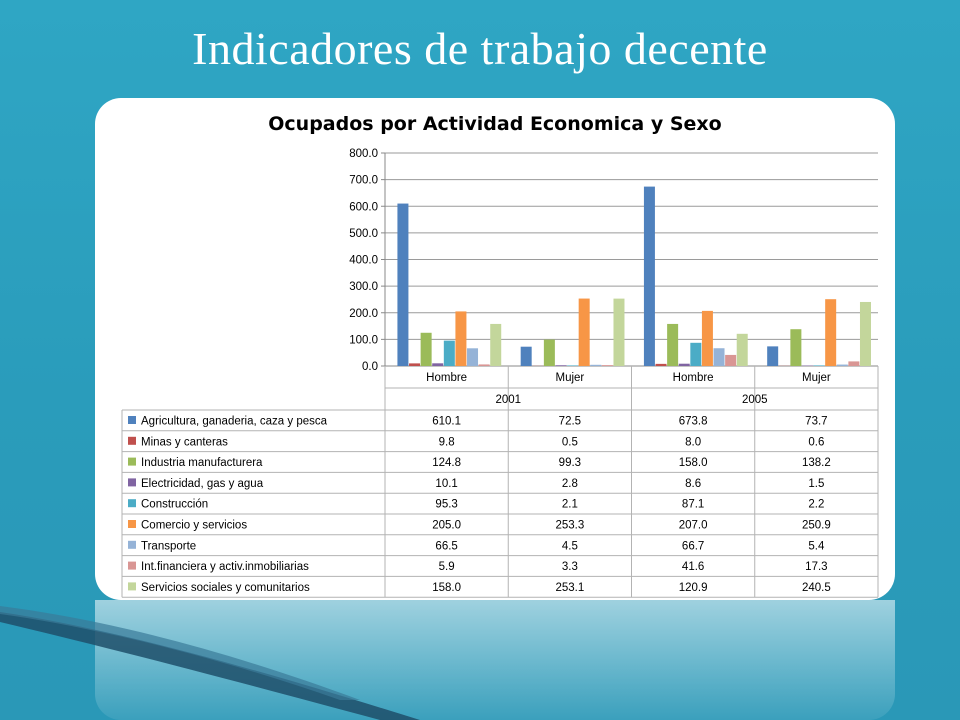  What do you see at coordinates (180, 653) in the screenshot?
I see `swoosh-highlight` at bounding box center [180, 653].